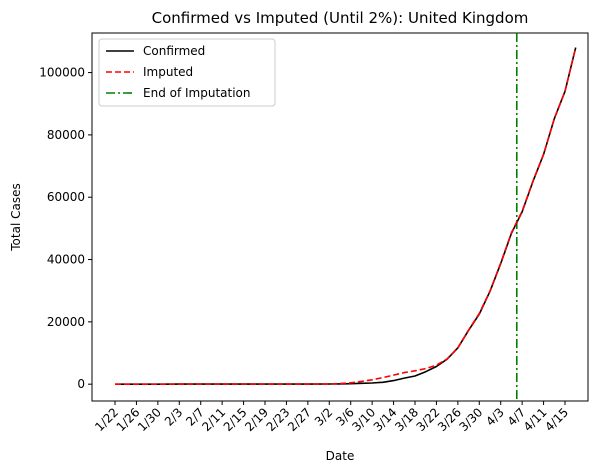 This screenshot has height=473, width=597. Describe the element at coordinates (324, 417) in the screenshot. I see `x-tick-label: 3/2` at that location.